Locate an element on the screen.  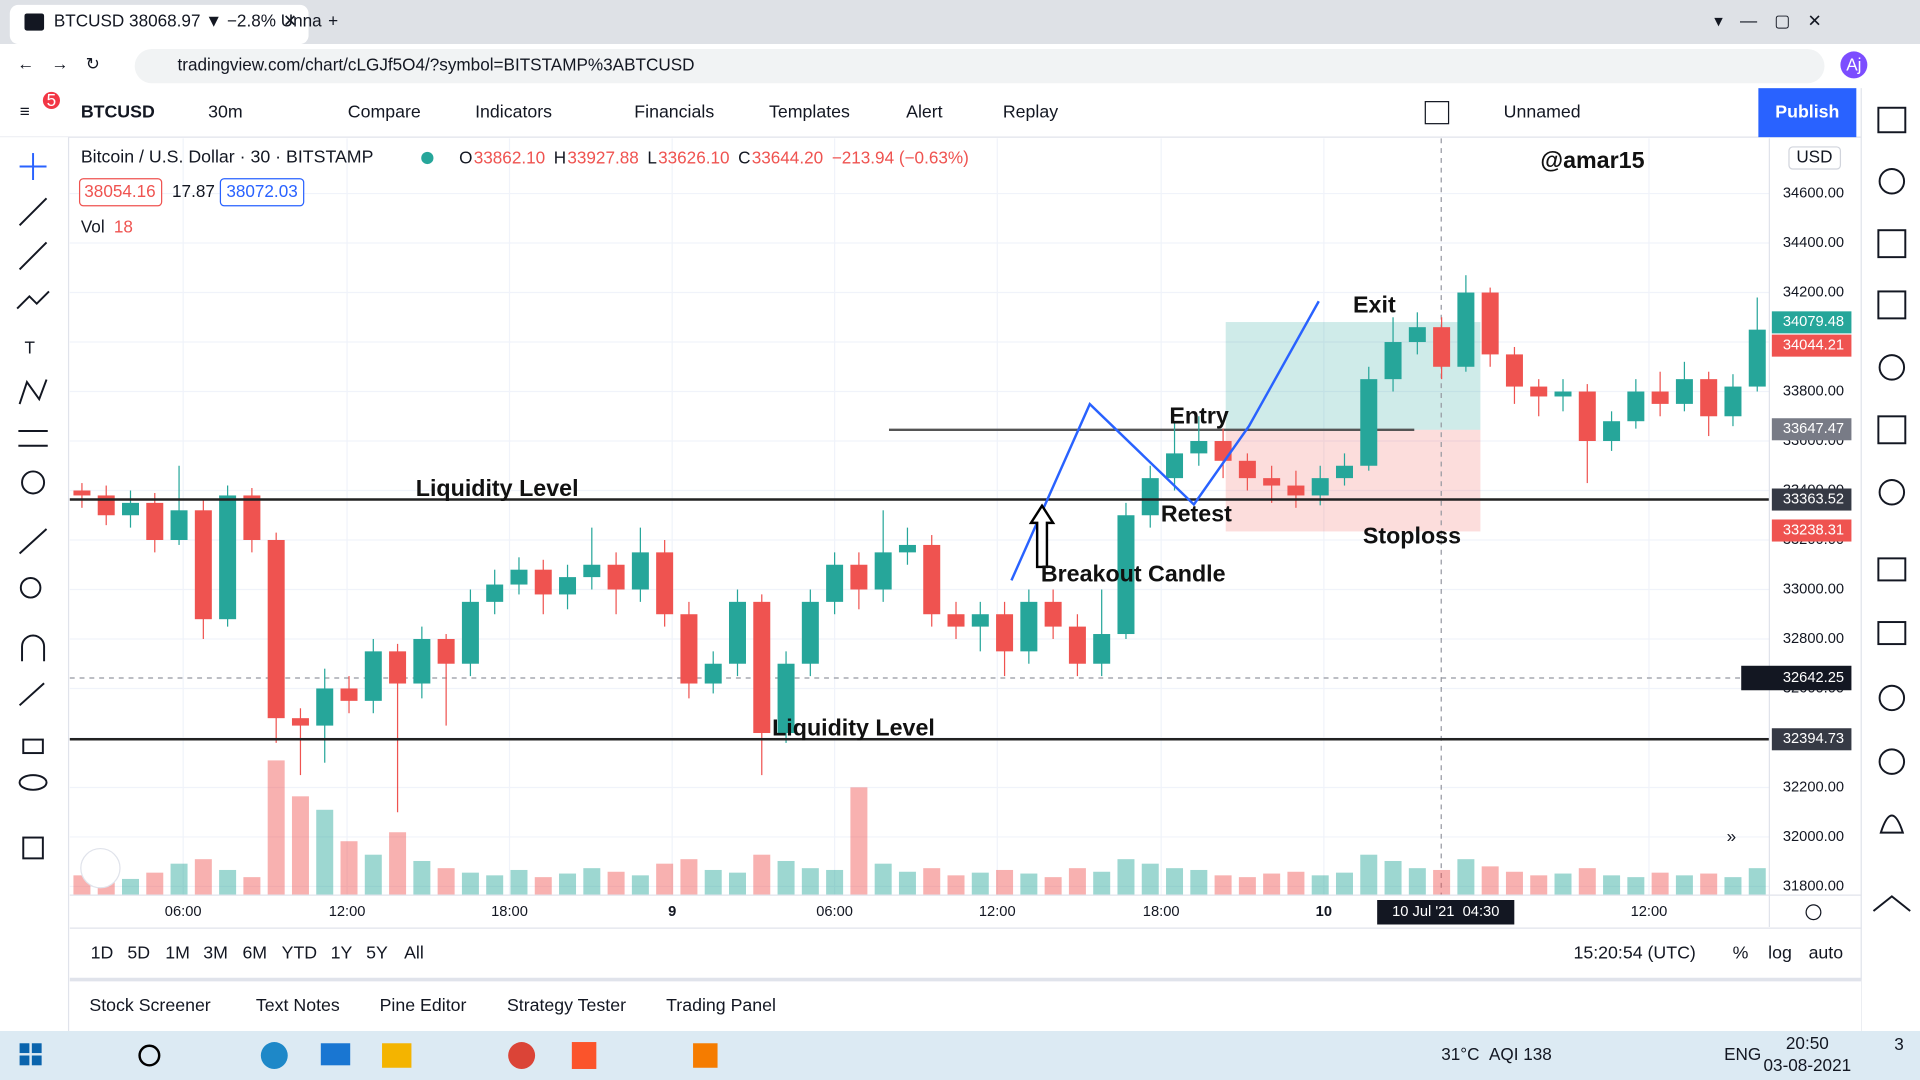
x-tick-label: 18:00 is located at coordinates (1161, 912).